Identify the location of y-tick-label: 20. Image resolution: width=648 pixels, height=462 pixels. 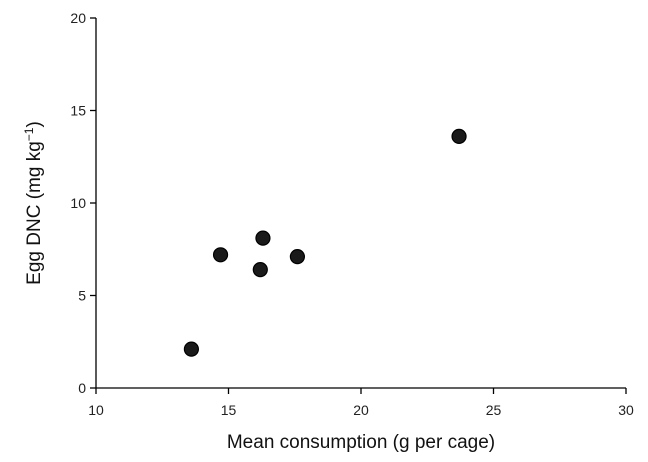
(78, 18).